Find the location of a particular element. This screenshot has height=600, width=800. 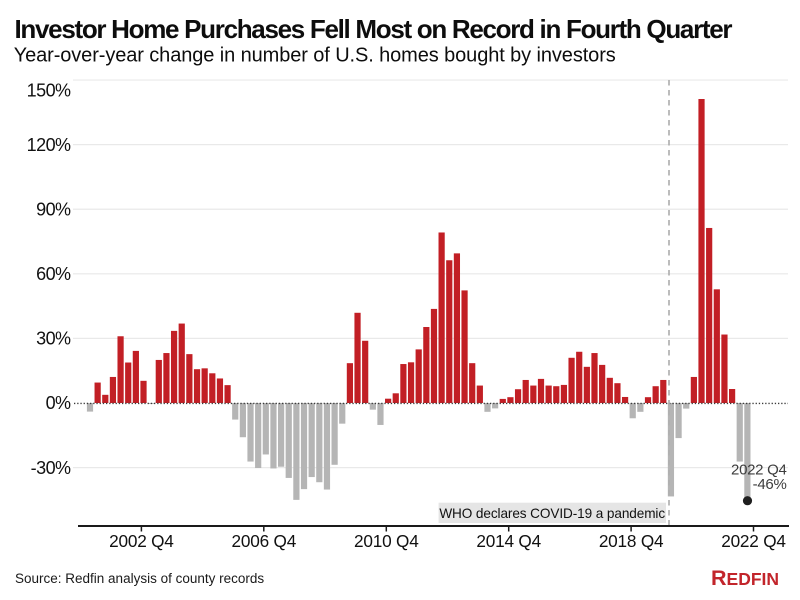

svg-text: 150% is located at coordinates (49, 91).